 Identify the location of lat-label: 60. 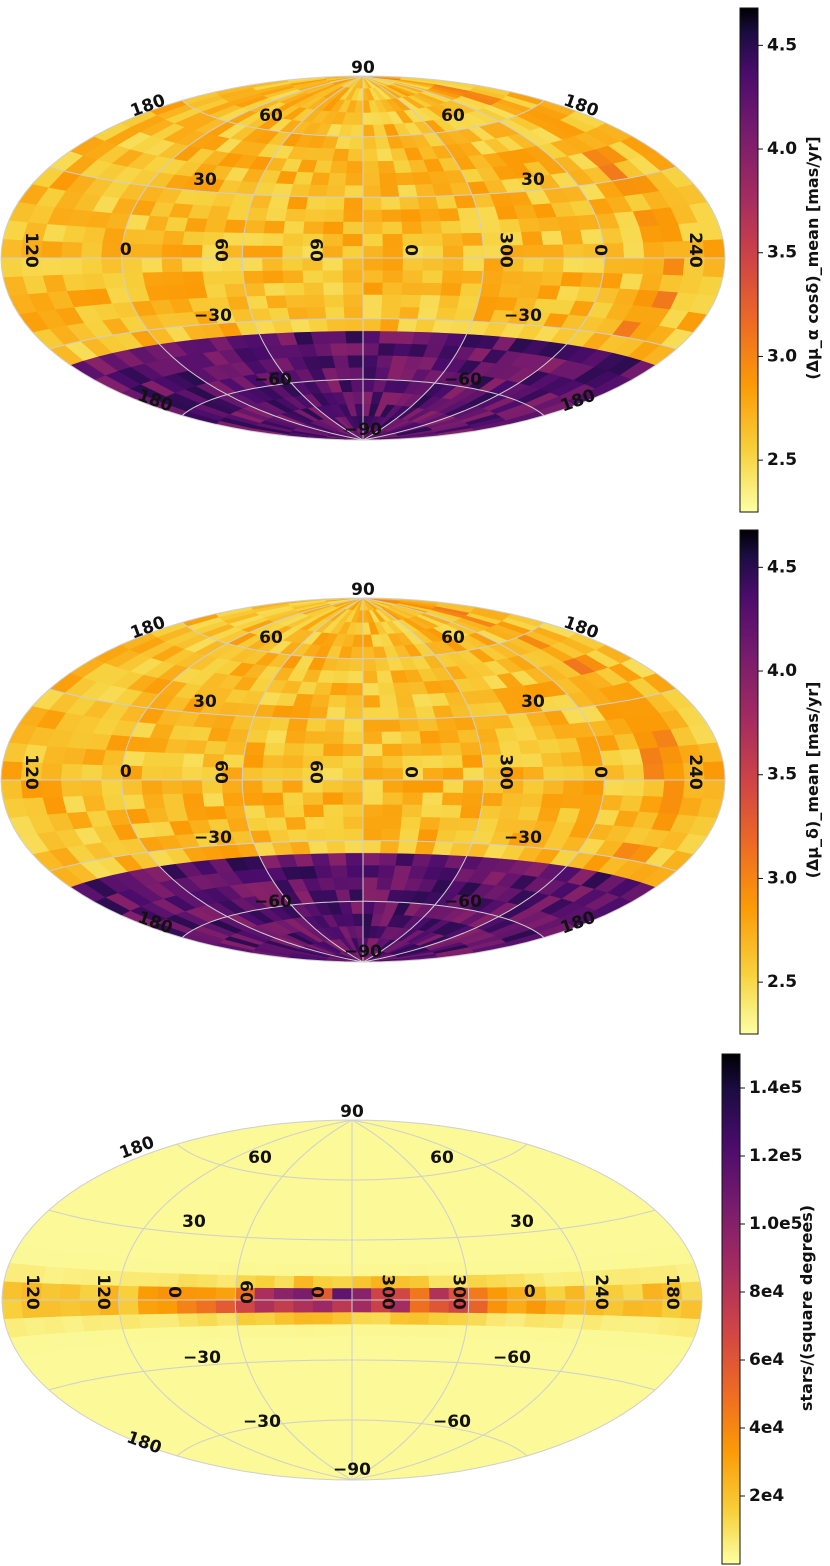
(271, 116).